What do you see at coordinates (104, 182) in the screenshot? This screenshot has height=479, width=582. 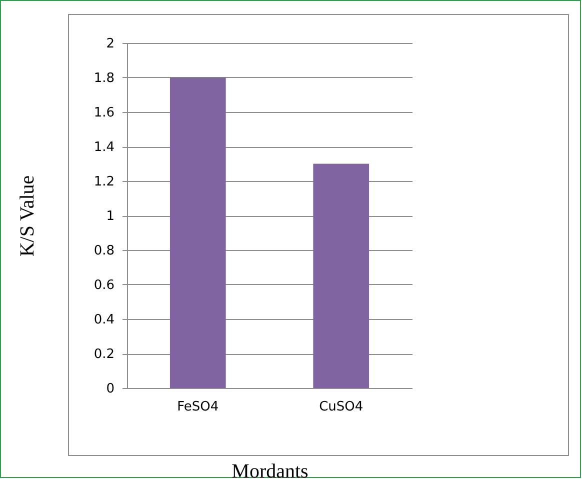 I see `y-tick-label: 1.2` at bounding box center [104, 182].